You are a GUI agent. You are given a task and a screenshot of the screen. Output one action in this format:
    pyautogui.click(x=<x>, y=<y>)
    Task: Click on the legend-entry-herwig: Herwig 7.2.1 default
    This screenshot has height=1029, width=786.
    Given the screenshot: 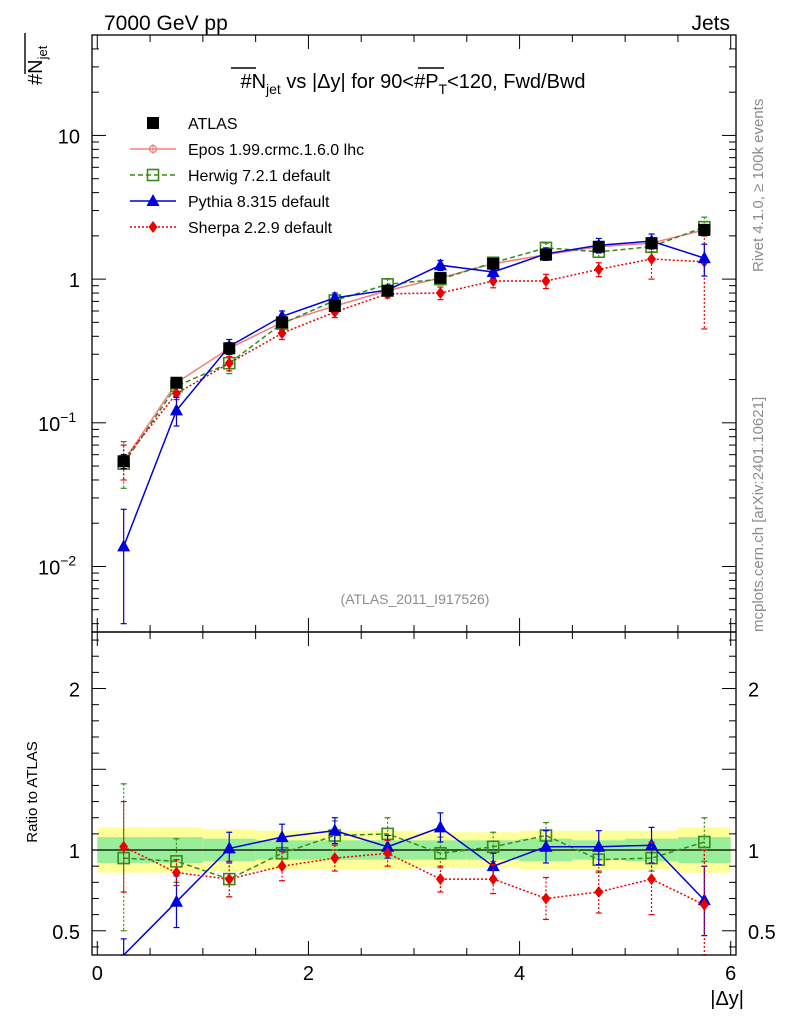 What is the action you would take?
    pyautogui.click(x=230, y=176)
    